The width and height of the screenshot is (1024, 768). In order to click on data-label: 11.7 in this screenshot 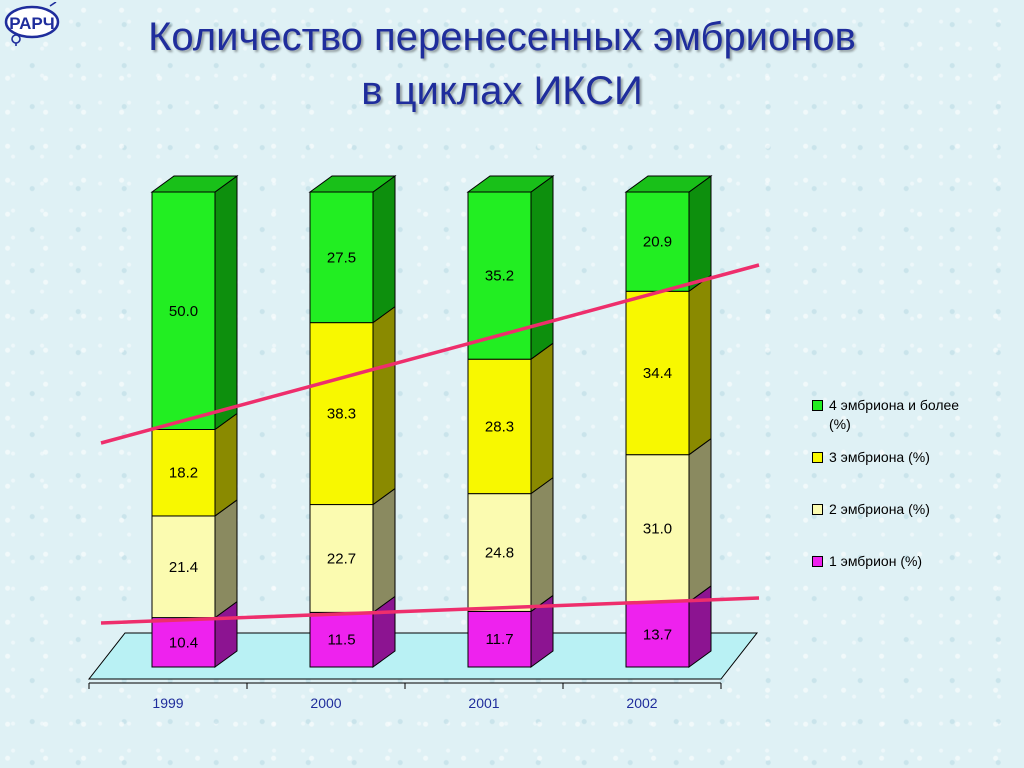, I will do `click(499, 639)`.